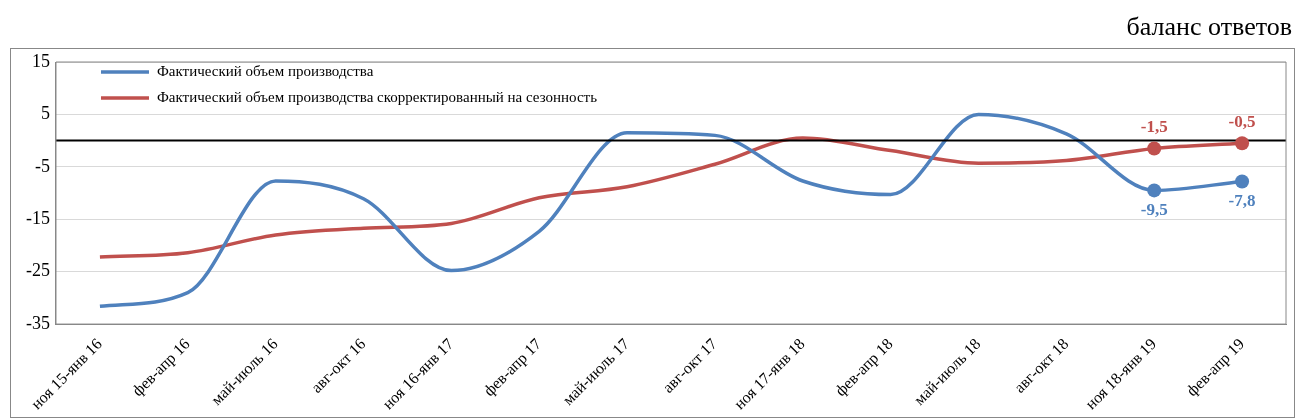  What do you see at coordinates (40, 60) in the screenshot?
I see `y-tick-label: 15` at bounding box center [40, 60].